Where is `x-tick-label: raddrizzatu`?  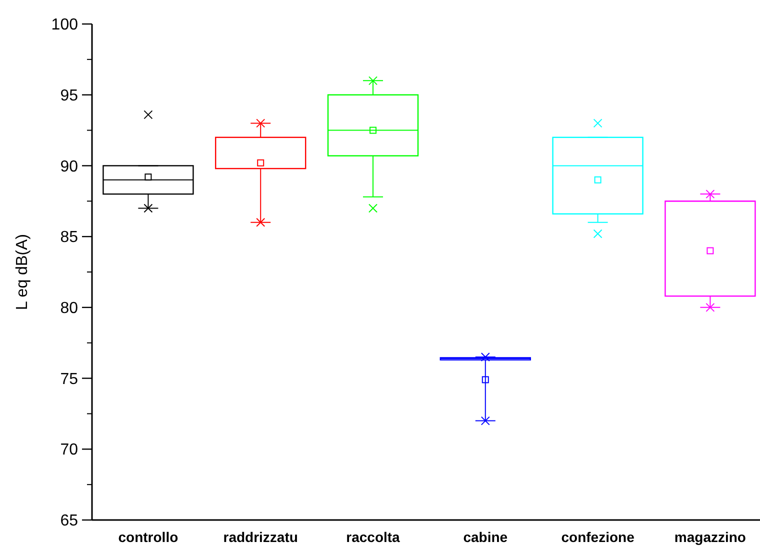
x-tick-label: raddrizzatu is located at coordinates (260, 537).